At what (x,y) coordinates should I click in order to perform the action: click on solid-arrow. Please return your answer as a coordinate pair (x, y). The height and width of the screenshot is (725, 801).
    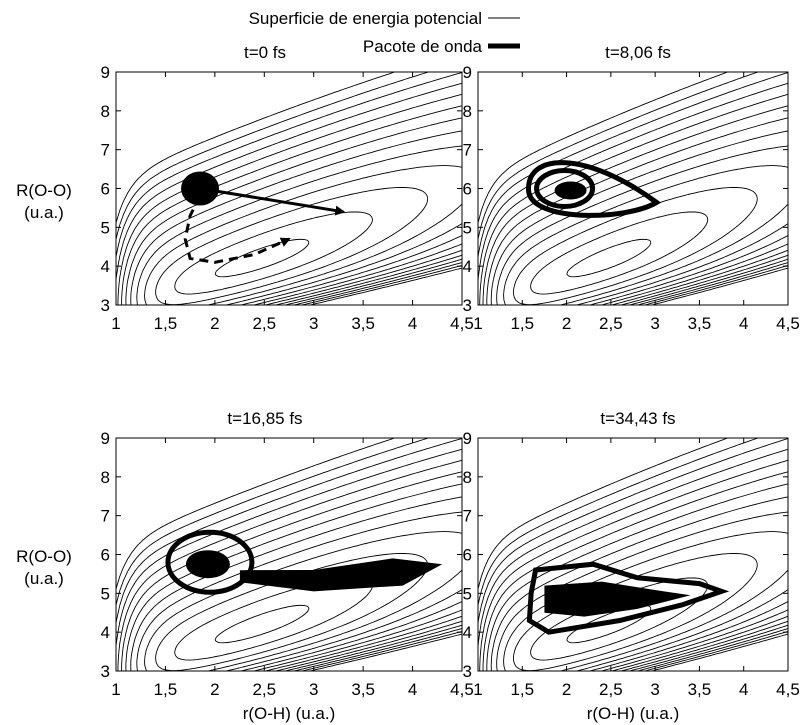
    Looking at the image, I should click on (272, 201).